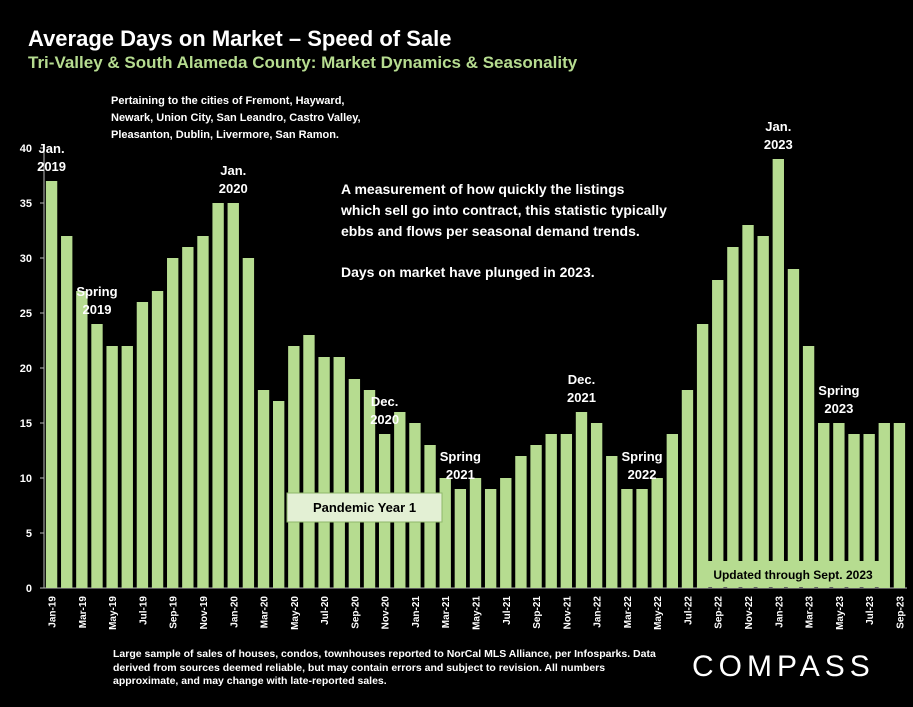  What do you see at coordinates (174, 612) in the screenshot?
I see `x-tick-label: Sep-19` at bounding box center [174, 612].